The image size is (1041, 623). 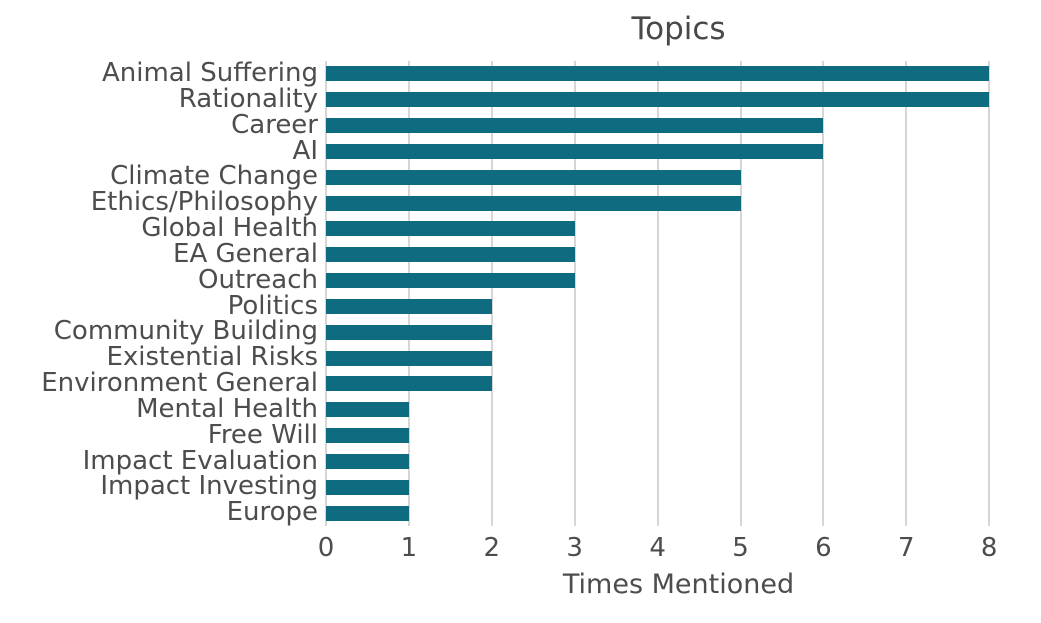 What do you see at coordinates (450, 229) in the screenshot?
I see `bar-global-health` at bounding box center [450, 229].